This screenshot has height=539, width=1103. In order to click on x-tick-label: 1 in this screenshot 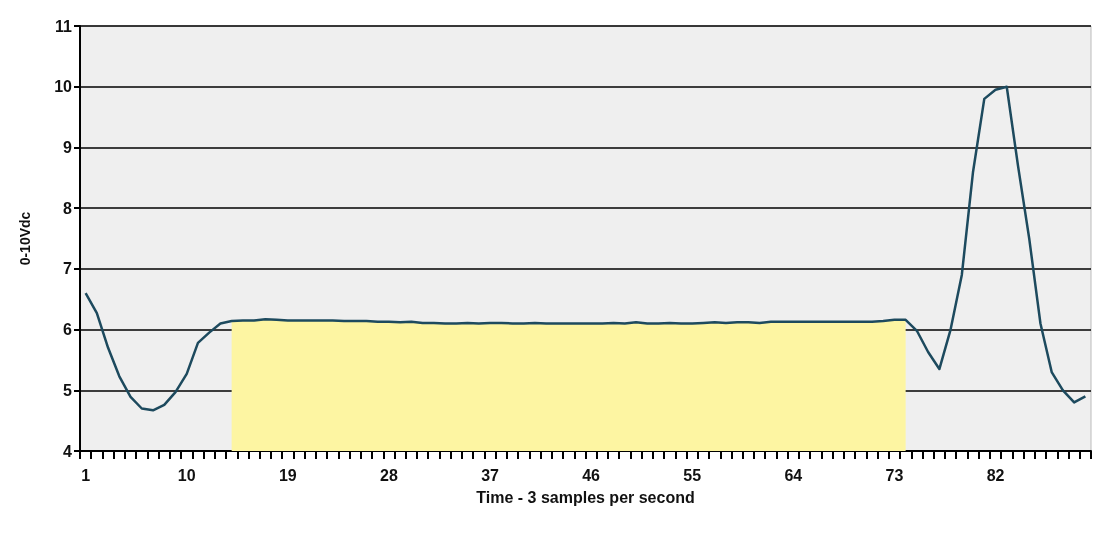, I will do `click(86, 475)`.